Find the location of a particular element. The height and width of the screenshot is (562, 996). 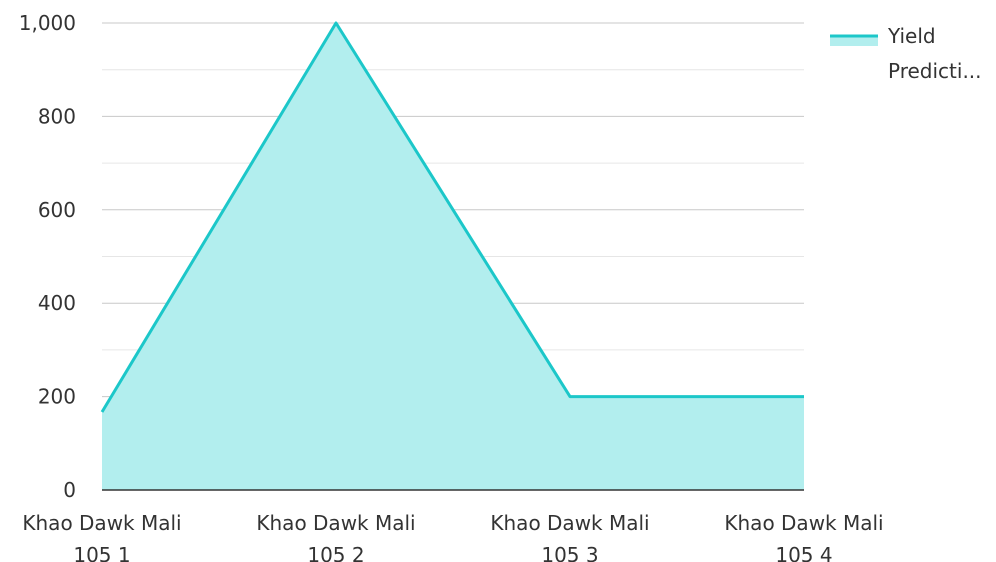

y-tick-label: 1,000 is located at coordinates (47, 23).